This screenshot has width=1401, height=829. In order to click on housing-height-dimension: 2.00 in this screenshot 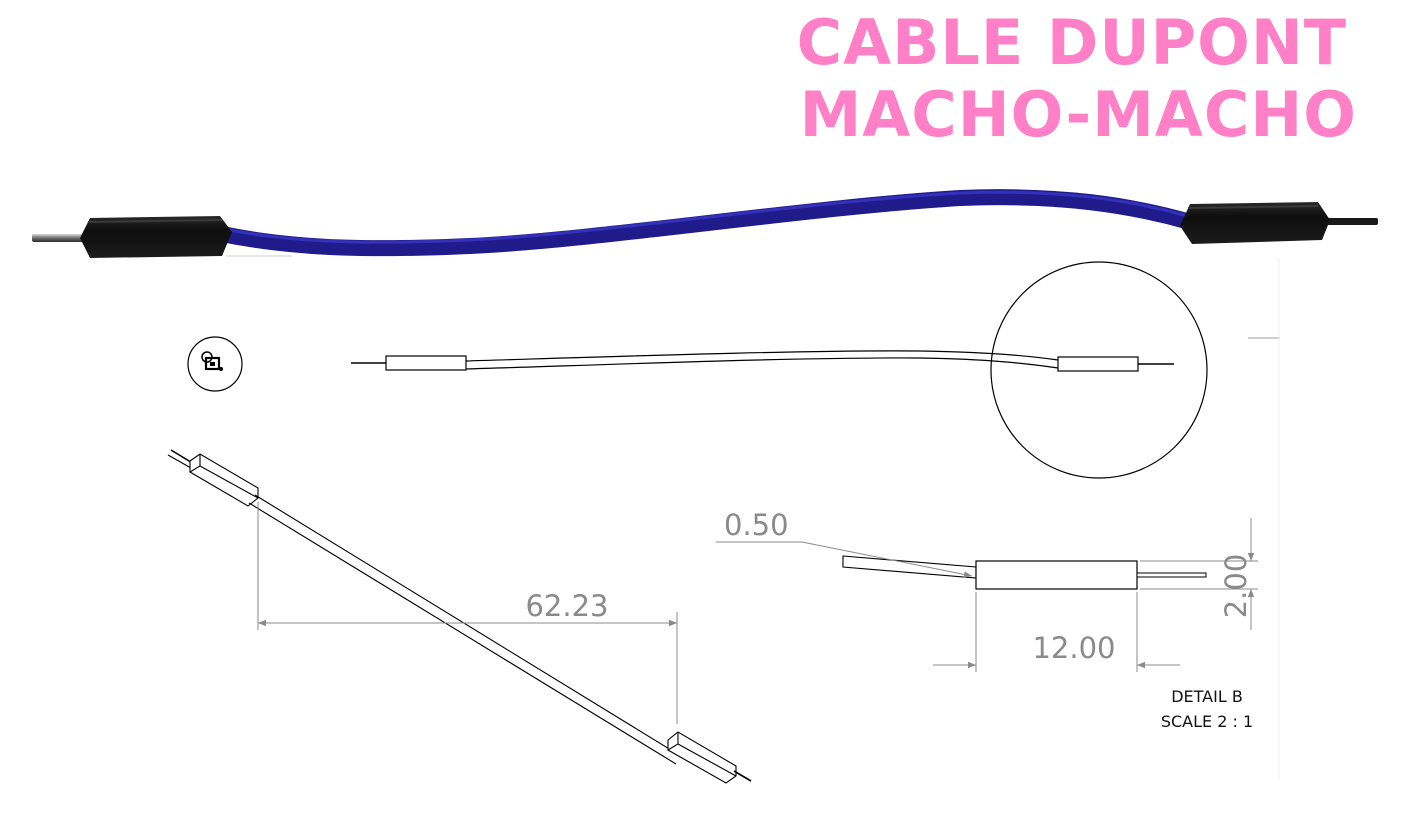, I will do `click(1199, 574)`.